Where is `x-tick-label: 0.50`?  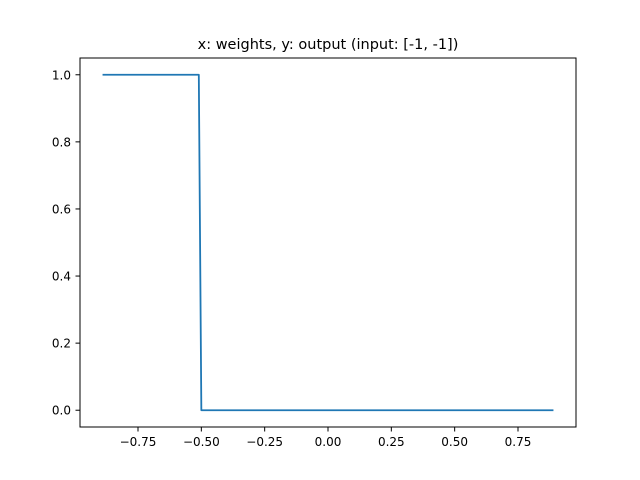
x-tick-label: 0.50 is located at coordinates (454, 442).